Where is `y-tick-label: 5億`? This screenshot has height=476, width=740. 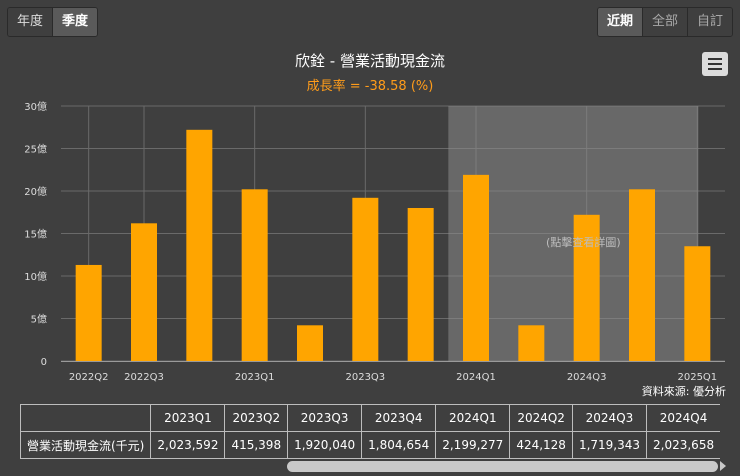
y-tick-label: 5億 is located at coordinates (39, 319).